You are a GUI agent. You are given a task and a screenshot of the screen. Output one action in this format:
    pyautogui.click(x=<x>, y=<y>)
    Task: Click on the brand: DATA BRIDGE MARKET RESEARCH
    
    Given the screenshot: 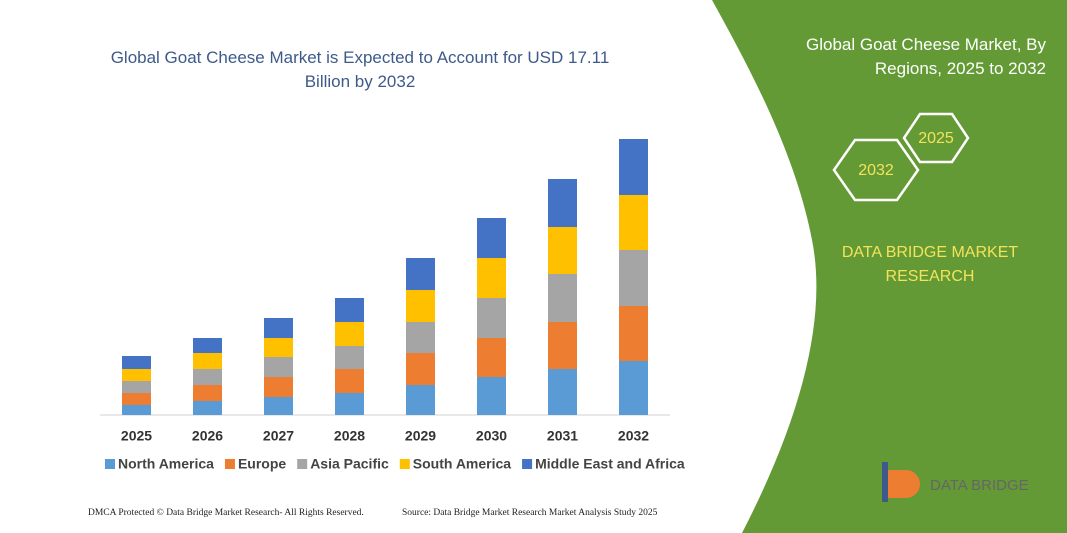 What is the action you would take?
    pyautogui.click(x=930, y=264)
    